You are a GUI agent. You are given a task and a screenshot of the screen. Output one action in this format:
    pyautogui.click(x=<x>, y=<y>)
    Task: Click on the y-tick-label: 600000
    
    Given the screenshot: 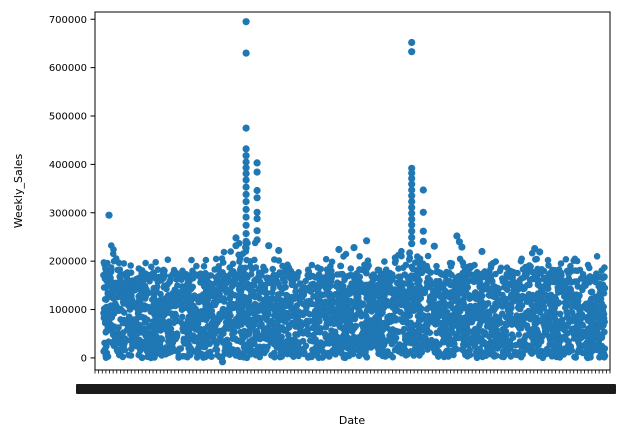 What is the action you would take?
    pyautogui.click(x=68, y=68)
    